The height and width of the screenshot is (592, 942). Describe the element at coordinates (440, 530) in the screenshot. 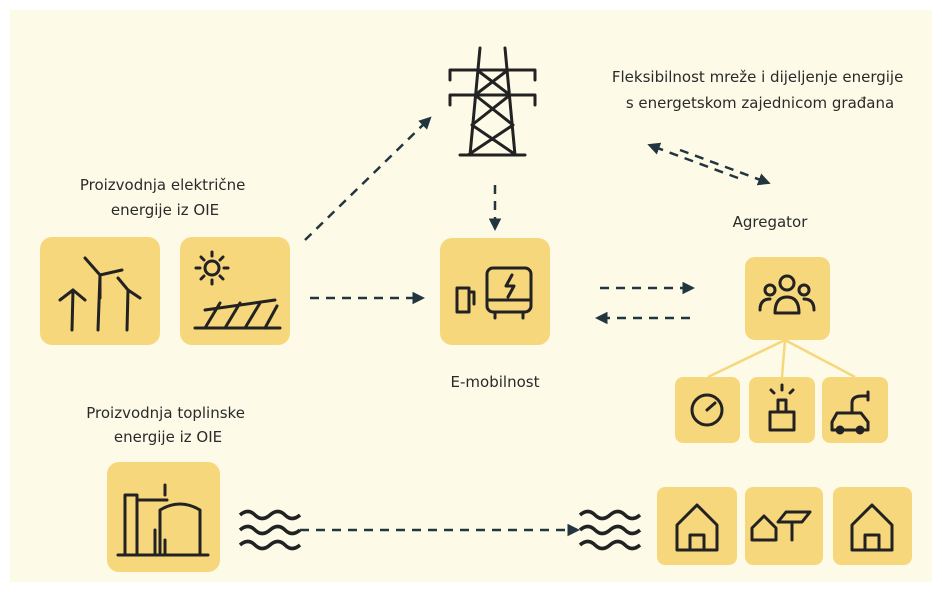

I see `heat-waves` at that location.